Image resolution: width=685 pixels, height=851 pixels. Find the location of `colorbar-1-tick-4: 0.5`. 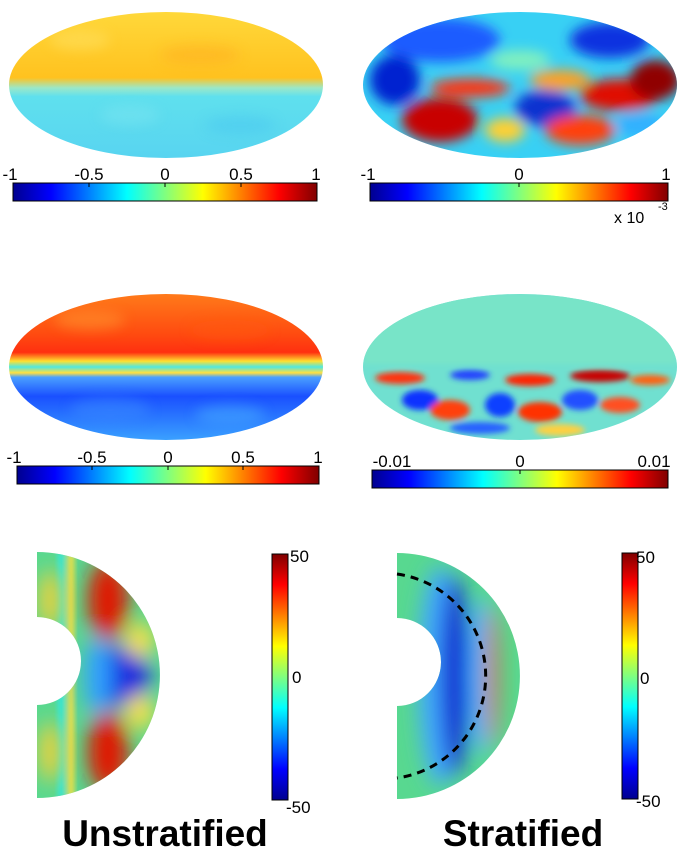

colorbar-1-tick-4: 0.5 is located at coordinates (241, 174).